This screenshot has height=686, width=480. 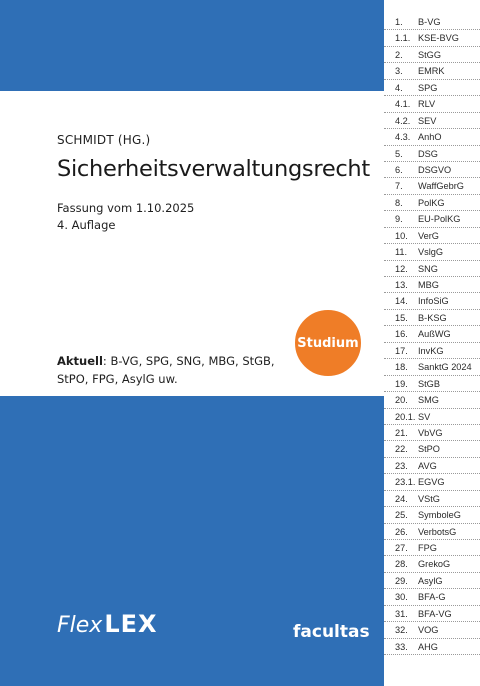 I want to click on index-number: 23., so click(x=401, y=465).